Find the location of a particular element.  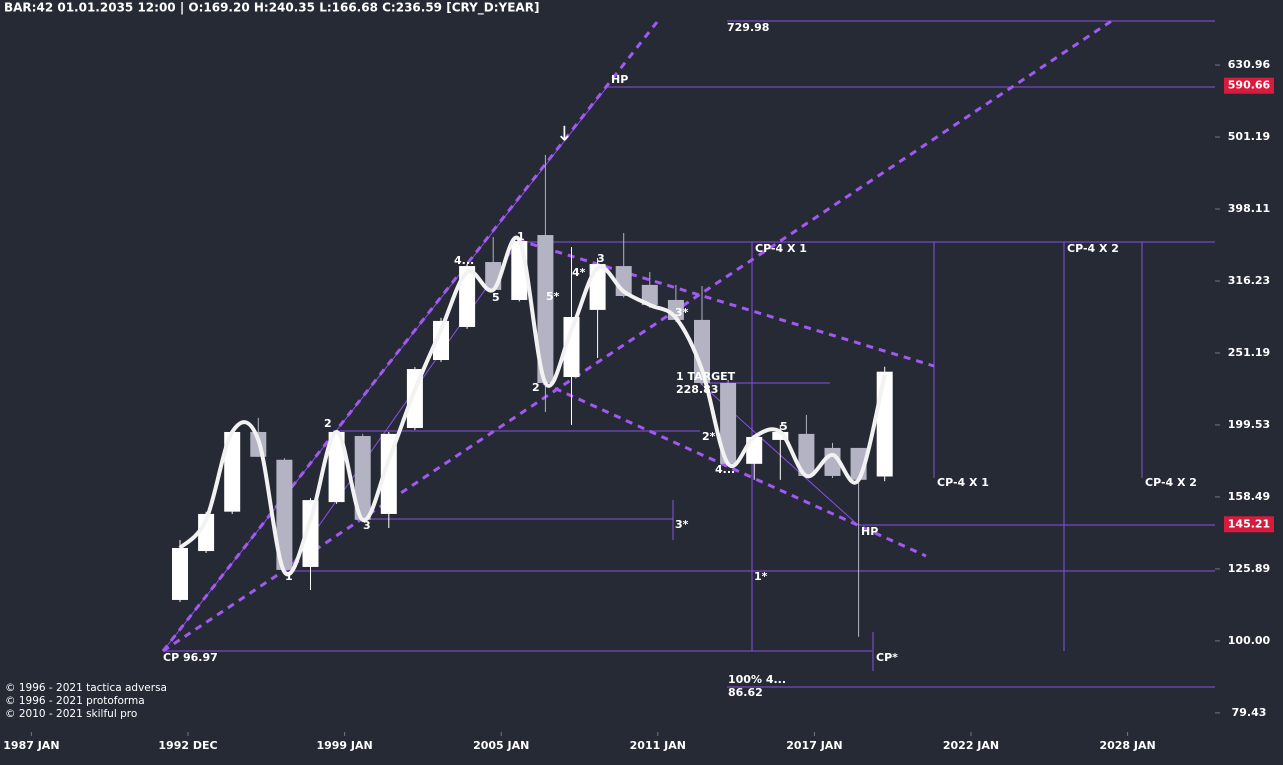

price-tag-label: 145.21 is located at coordinates (1249, 523).